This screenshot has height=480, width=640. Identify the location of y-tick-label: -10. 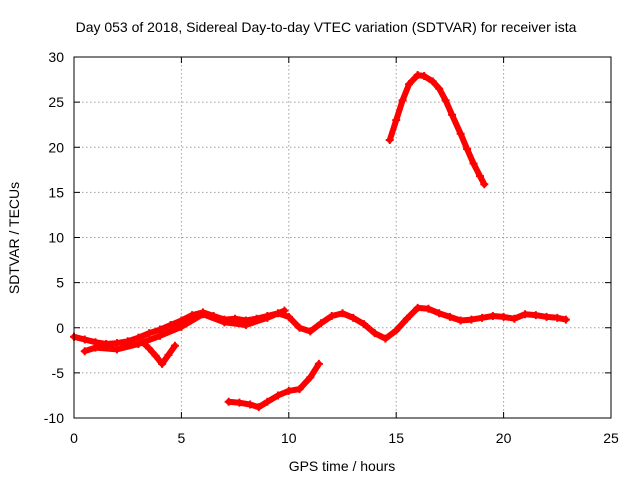
(54, 418).